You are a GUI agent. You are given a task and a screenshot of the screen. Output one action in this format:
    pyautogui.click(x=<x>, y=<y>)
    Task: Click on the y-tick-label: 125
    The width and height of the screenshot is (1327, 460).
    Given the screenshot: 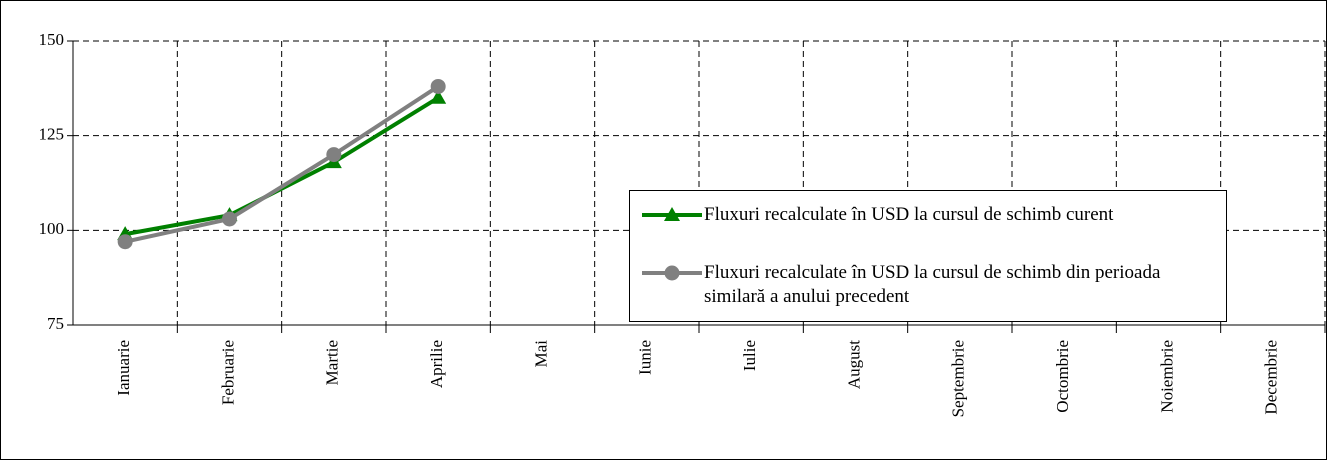 What is the action you would take?
    pyautogui.click(x=52, y=134)
    